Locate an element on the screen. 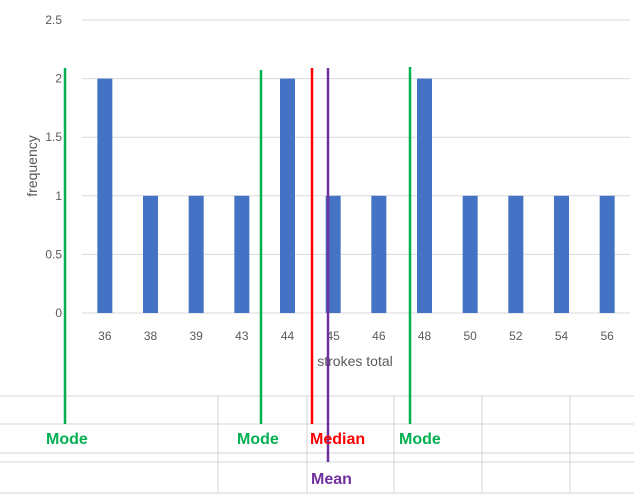 This screenshot has height=494, width=634. annotation-label: Median is located at coordinates (337, 439).